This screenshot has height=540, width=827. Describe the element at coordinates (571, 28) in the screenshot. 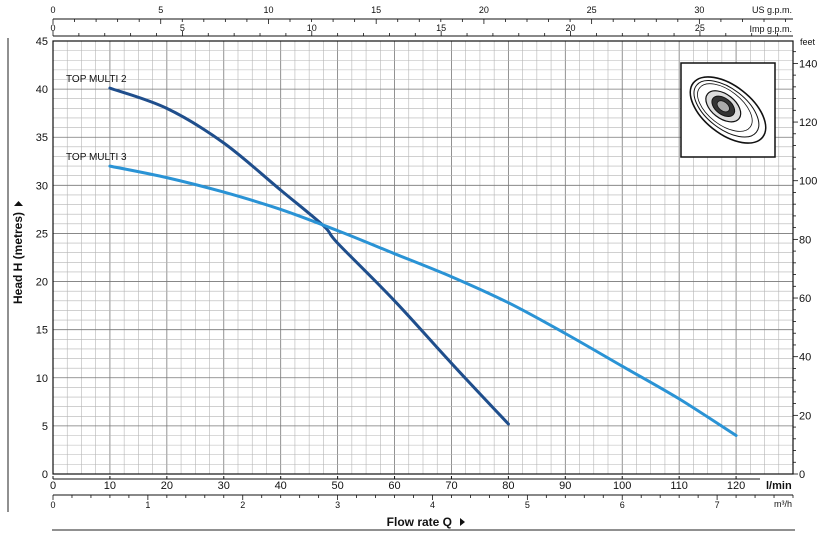

I see `imp-gpm-tick-label: 20` at that location.